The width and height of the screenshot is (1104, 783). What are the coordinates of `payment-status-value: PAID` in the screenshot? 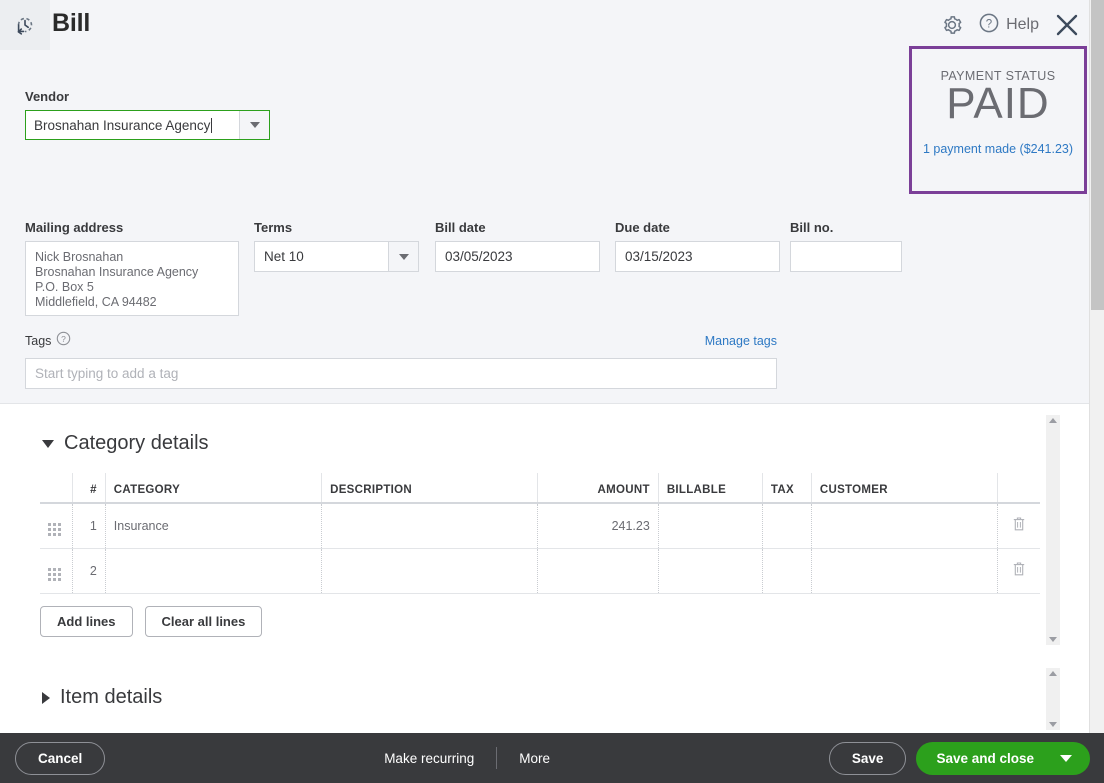 It's located at (998, 103).